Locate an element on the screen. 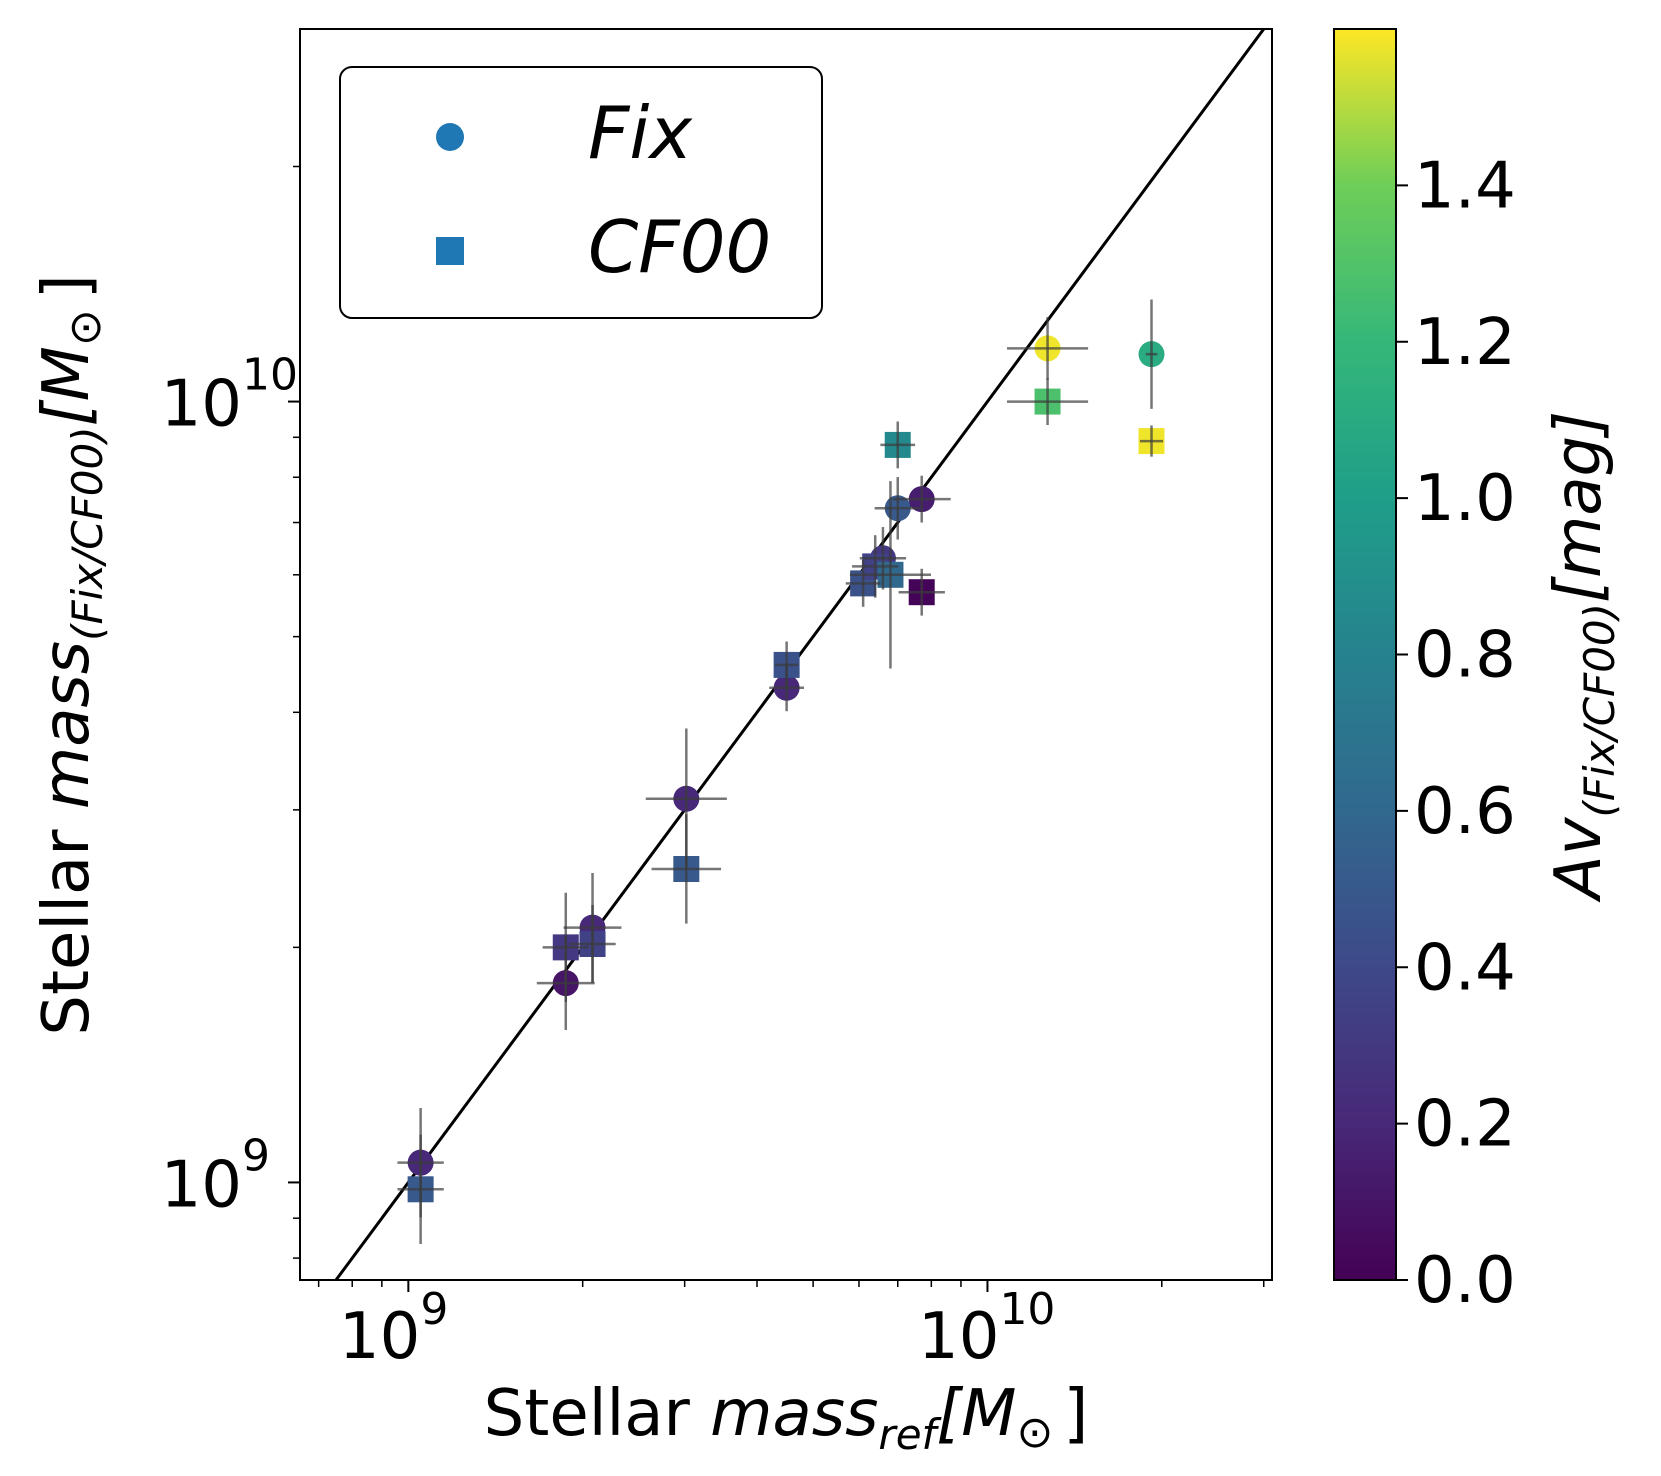 Image resolution: width=1661 pixels, height=1476 pixels. colorbar-label-italic: Av is located at coordinates (1579, 859).